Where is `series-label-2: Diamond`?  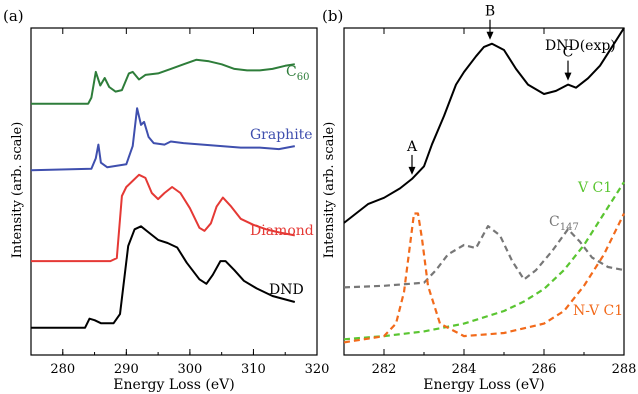
series-label-2: Diamond is located at coordinates (282, 231).